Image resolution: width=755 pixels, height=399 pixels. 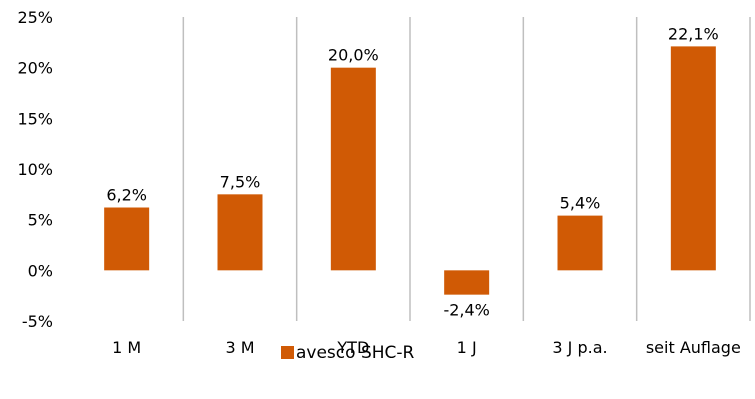 What do you see at coordinates (40, 220) in the screenshot?
I see `y-tick-label: 5%` at bounding box center [40, 220].